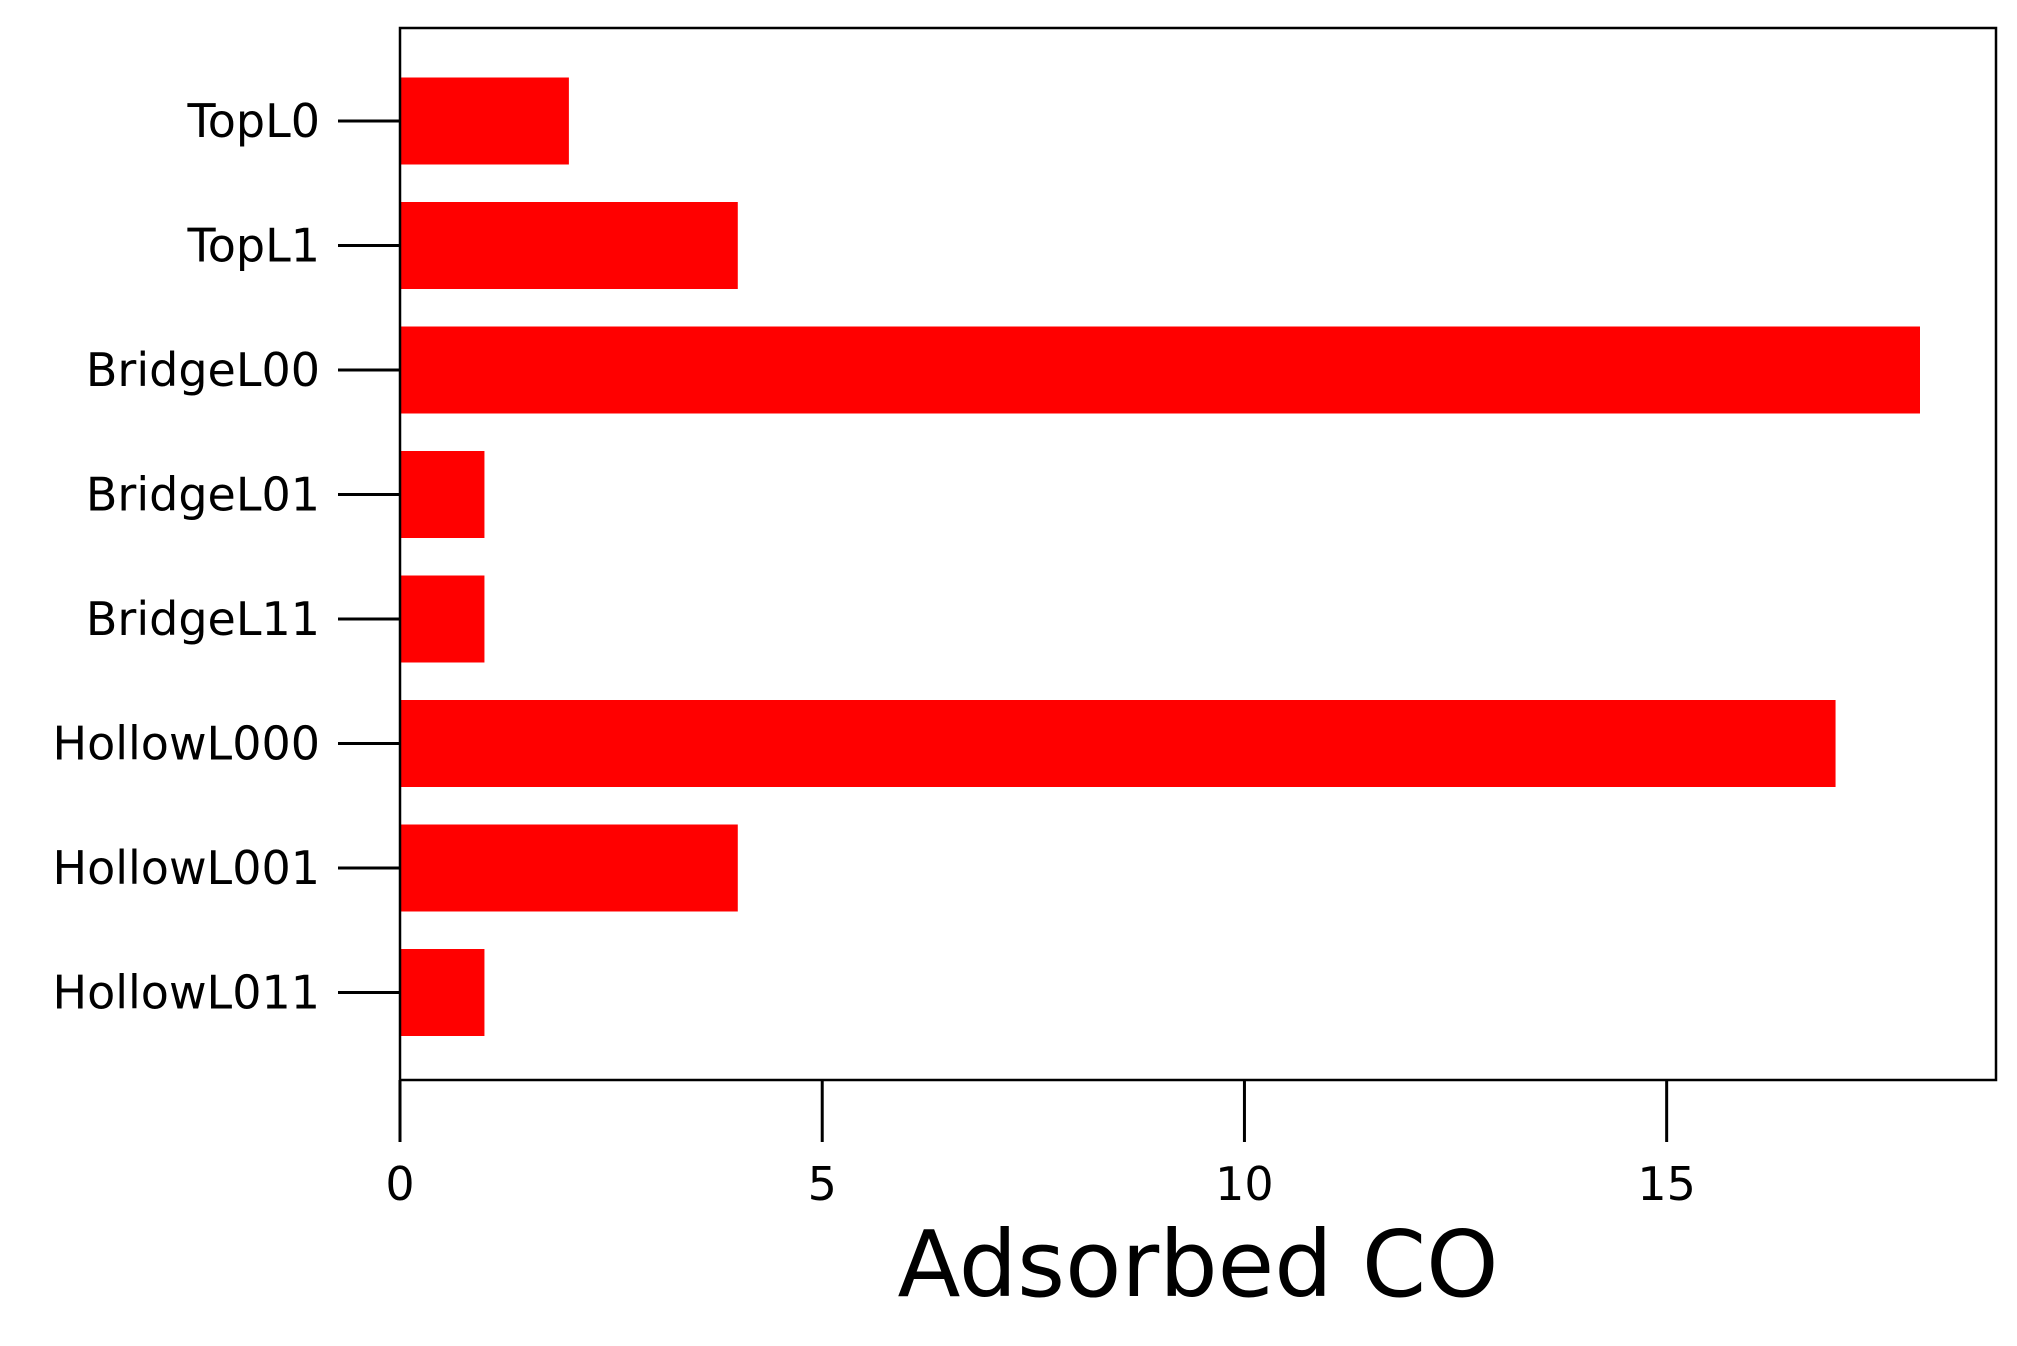 The image size is (2017, 1346). I want to click on x-axis-ticks: 0 5 10 15, so click(1040, 1145).